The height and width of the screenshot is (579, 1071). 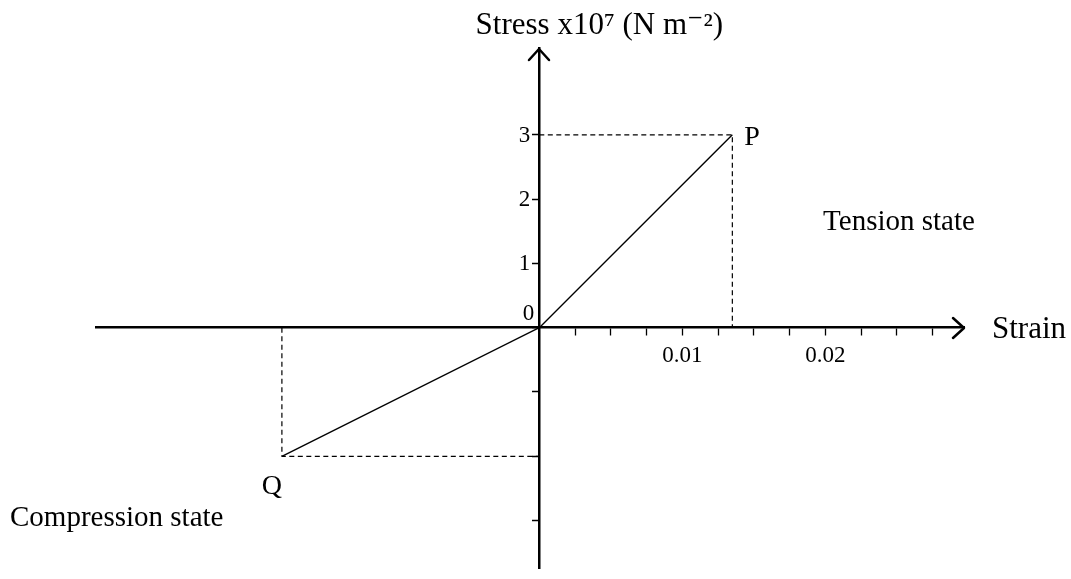 I want to click on annotation: Compression state, so click(x=117, y=515).